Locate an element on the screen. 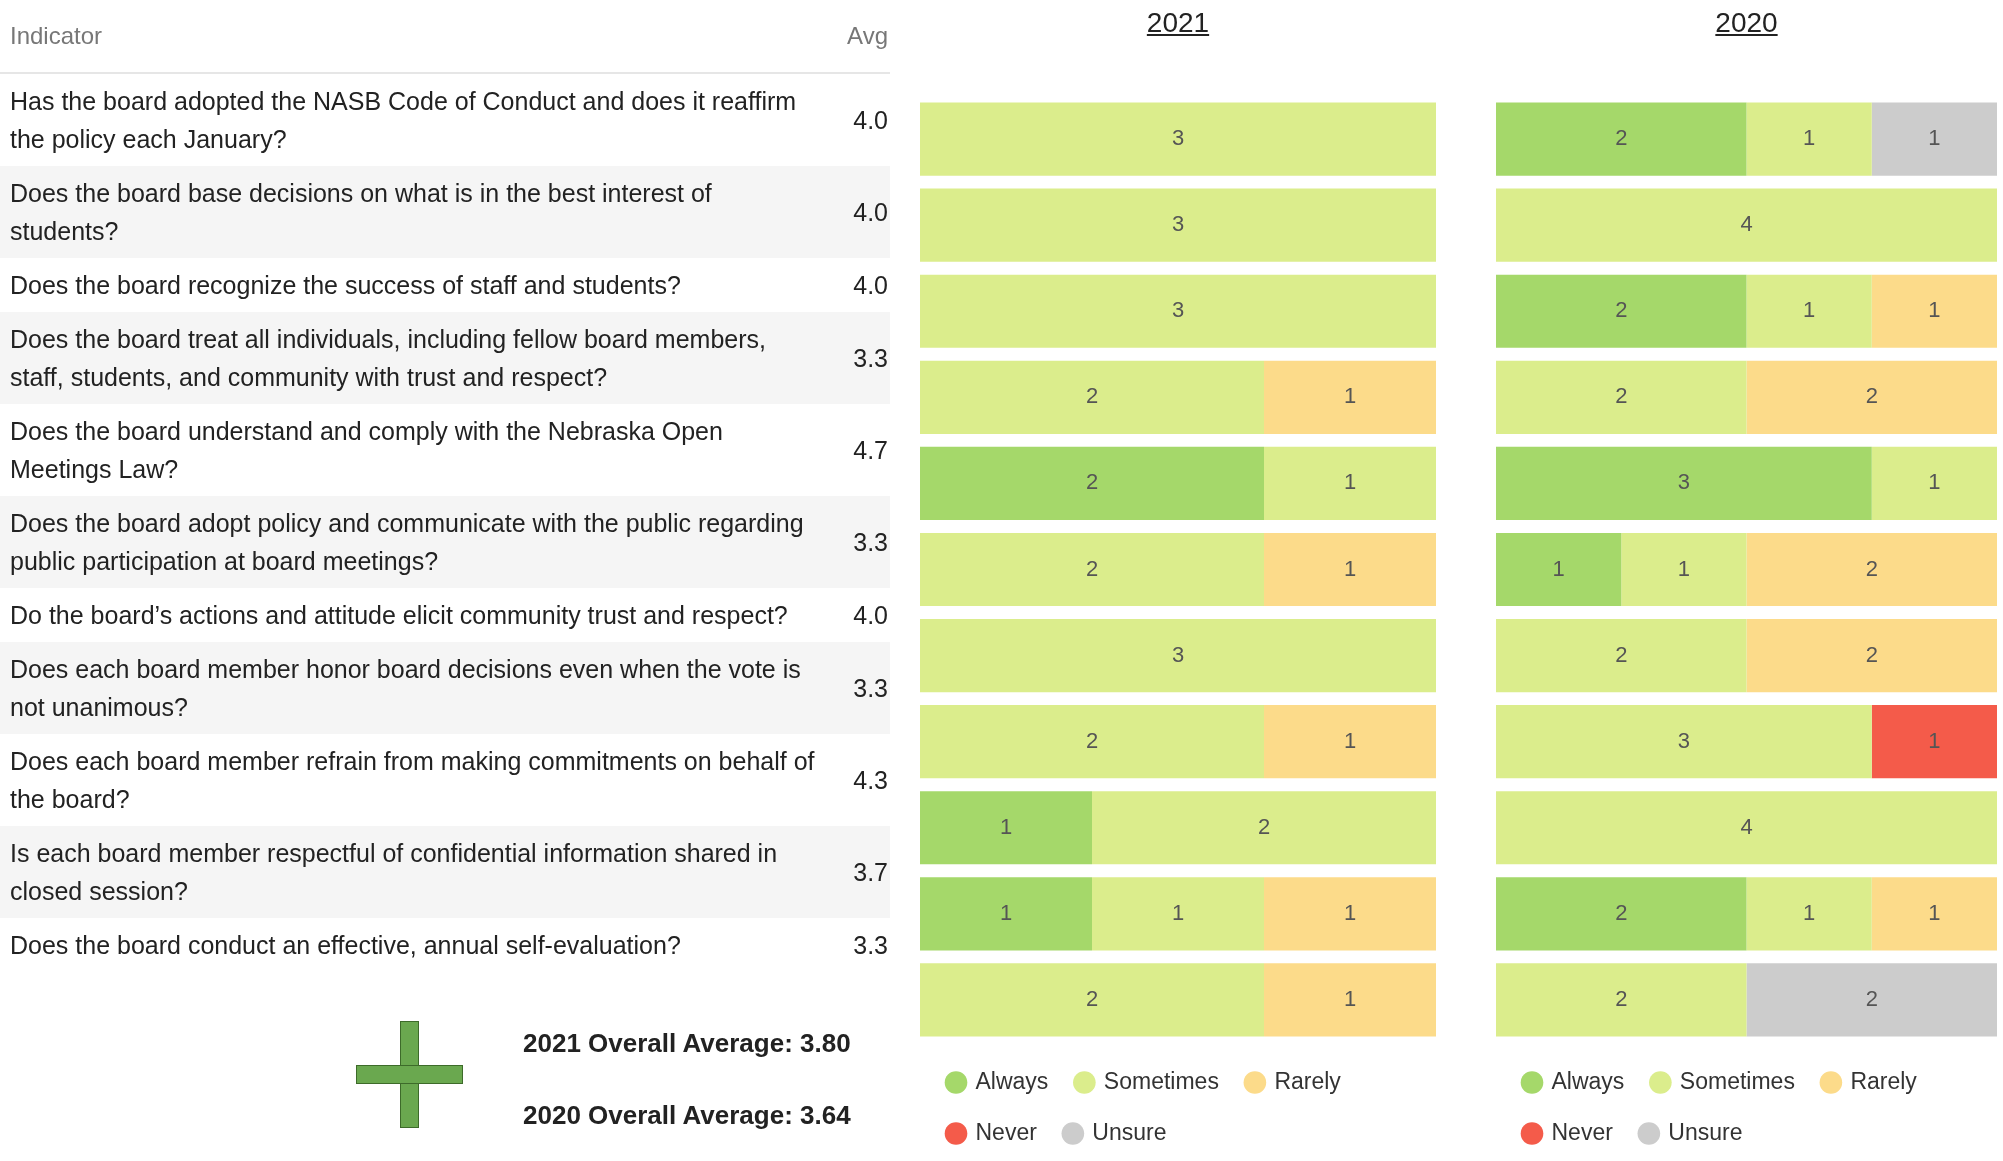 This screenshot has width=2003, height=1161. category-label: Does the board conduct an effective, annual self-evaluation? is located at coordinates (346, 945).